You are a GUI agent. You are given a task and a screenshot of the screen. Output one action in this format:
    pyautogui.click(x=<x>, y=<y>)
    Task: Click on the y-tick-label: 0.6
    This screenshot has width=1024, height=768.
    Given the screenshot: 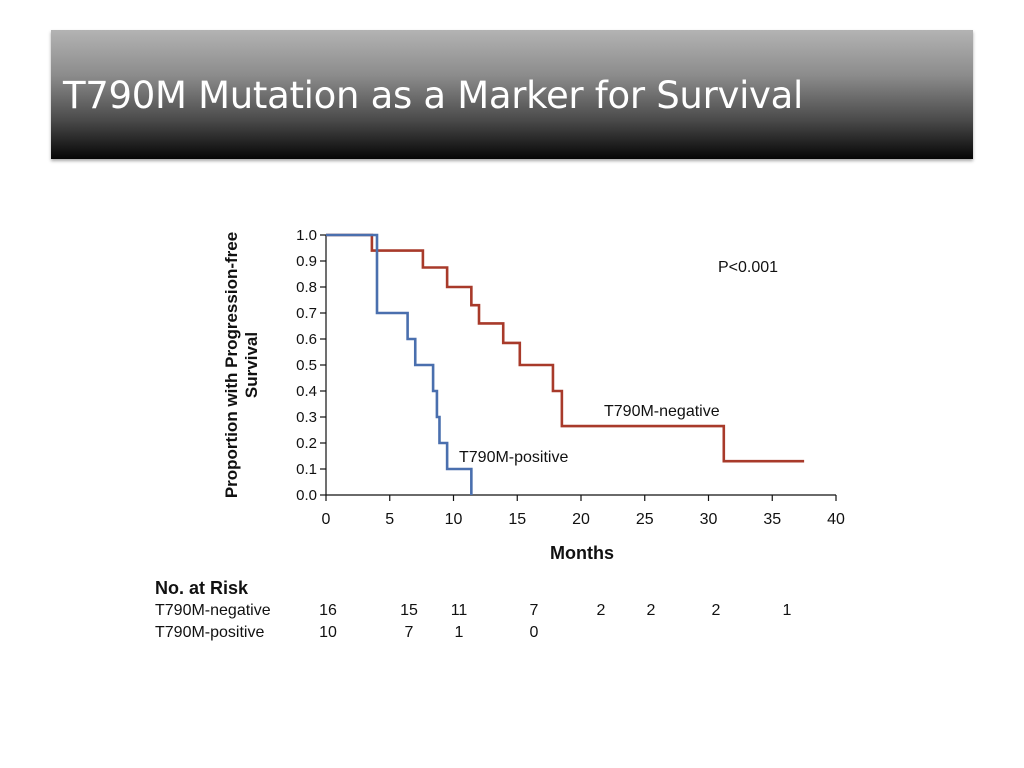 What is the action you would take?
    pyautogui.click(x=306, y=339)
    